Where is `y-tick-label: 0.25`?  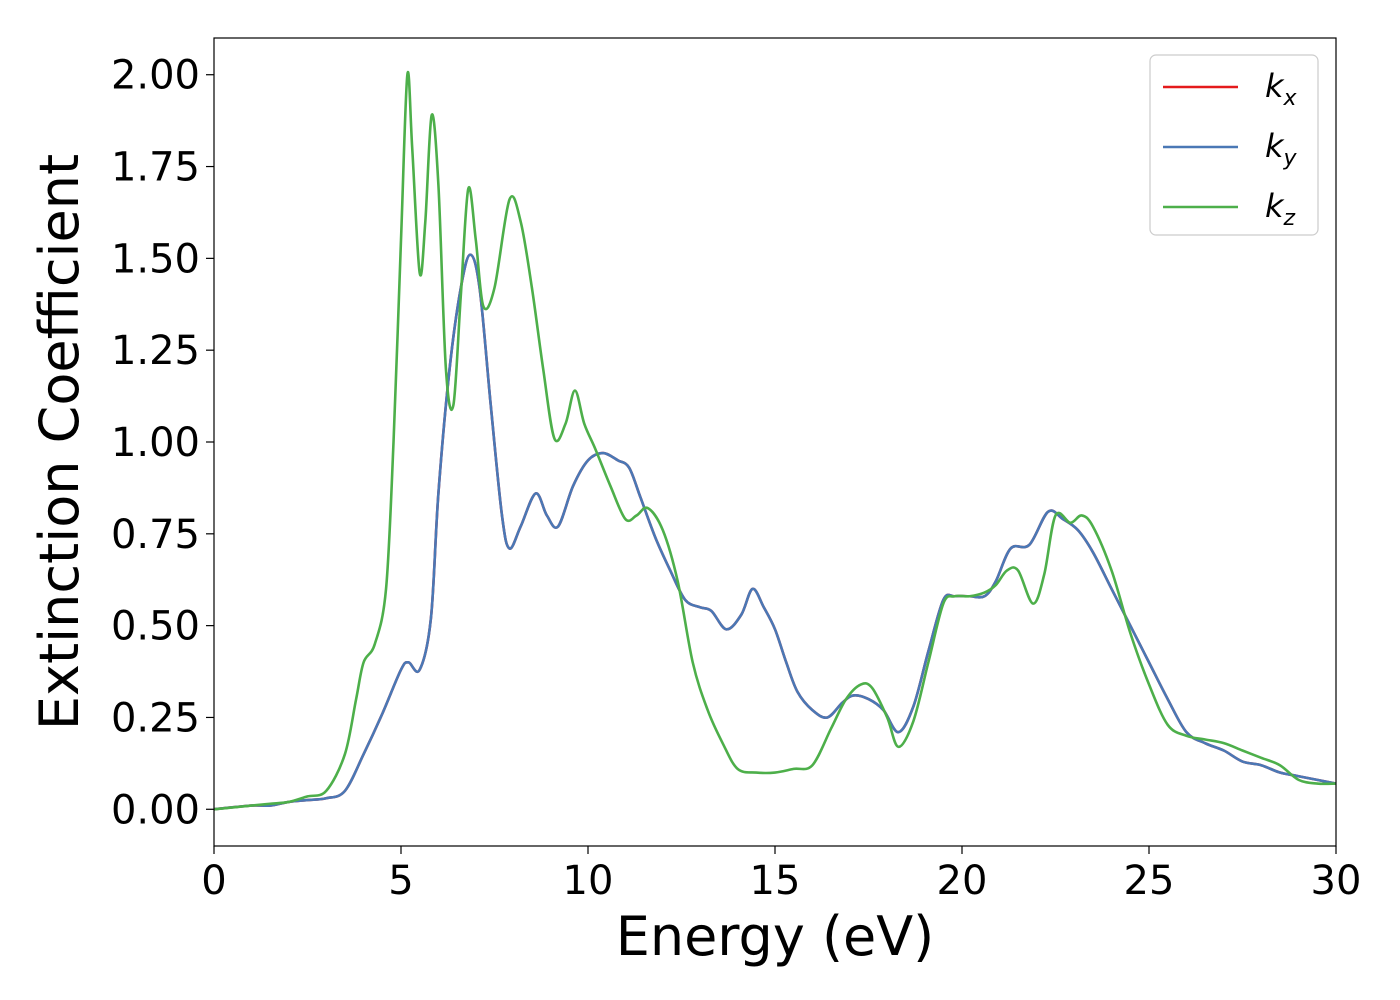
y-tick-label: 0.25 is located at coordinates (155, 718).